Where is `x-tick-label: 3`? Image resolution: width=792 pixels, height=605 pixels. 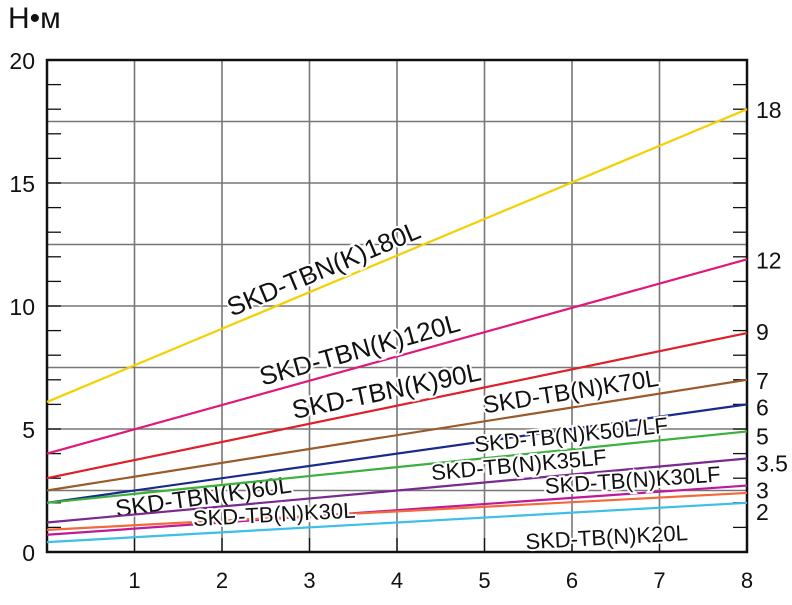
x-tick-label: 3 is located at coordinates (309, 580).